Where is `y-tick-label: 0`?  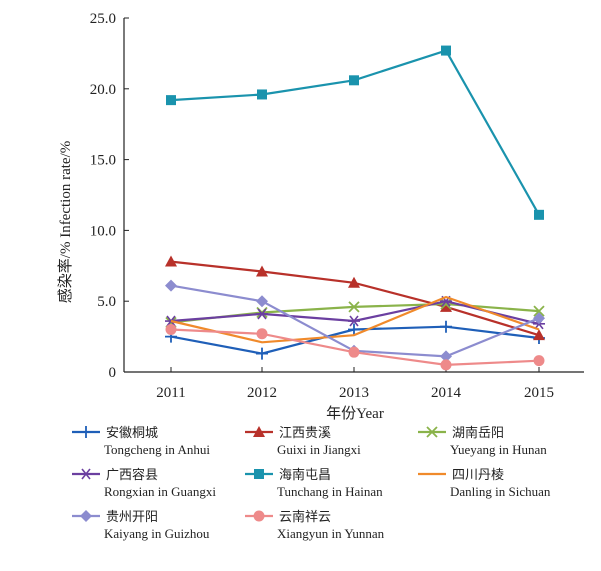 y-tick-label: 0 is located at coordinates (113, 373).